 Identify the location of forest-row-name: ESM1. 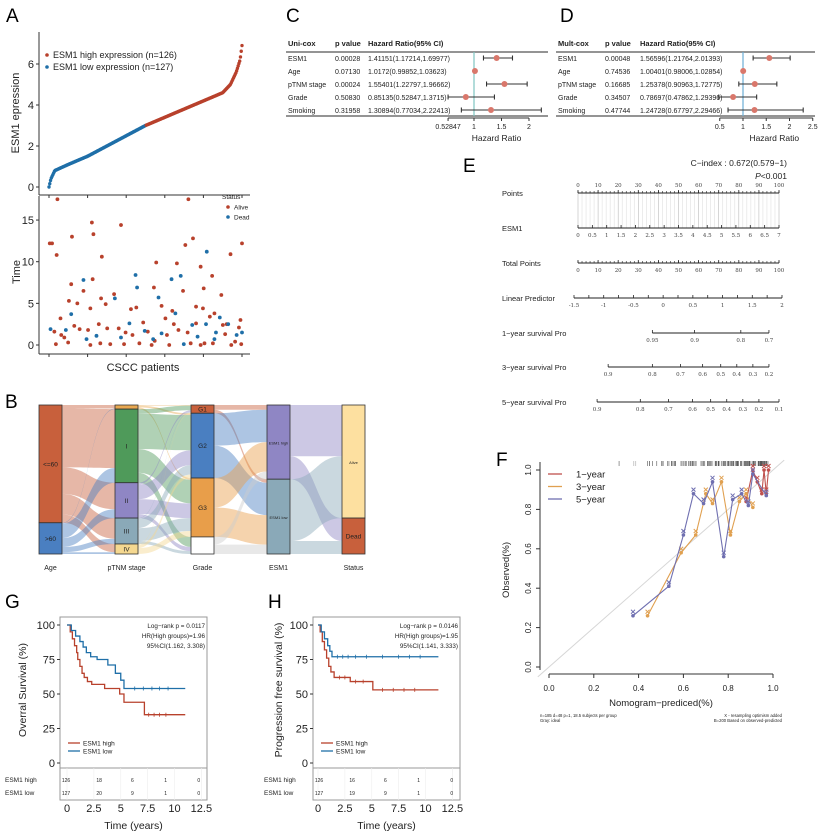
(297, 59).